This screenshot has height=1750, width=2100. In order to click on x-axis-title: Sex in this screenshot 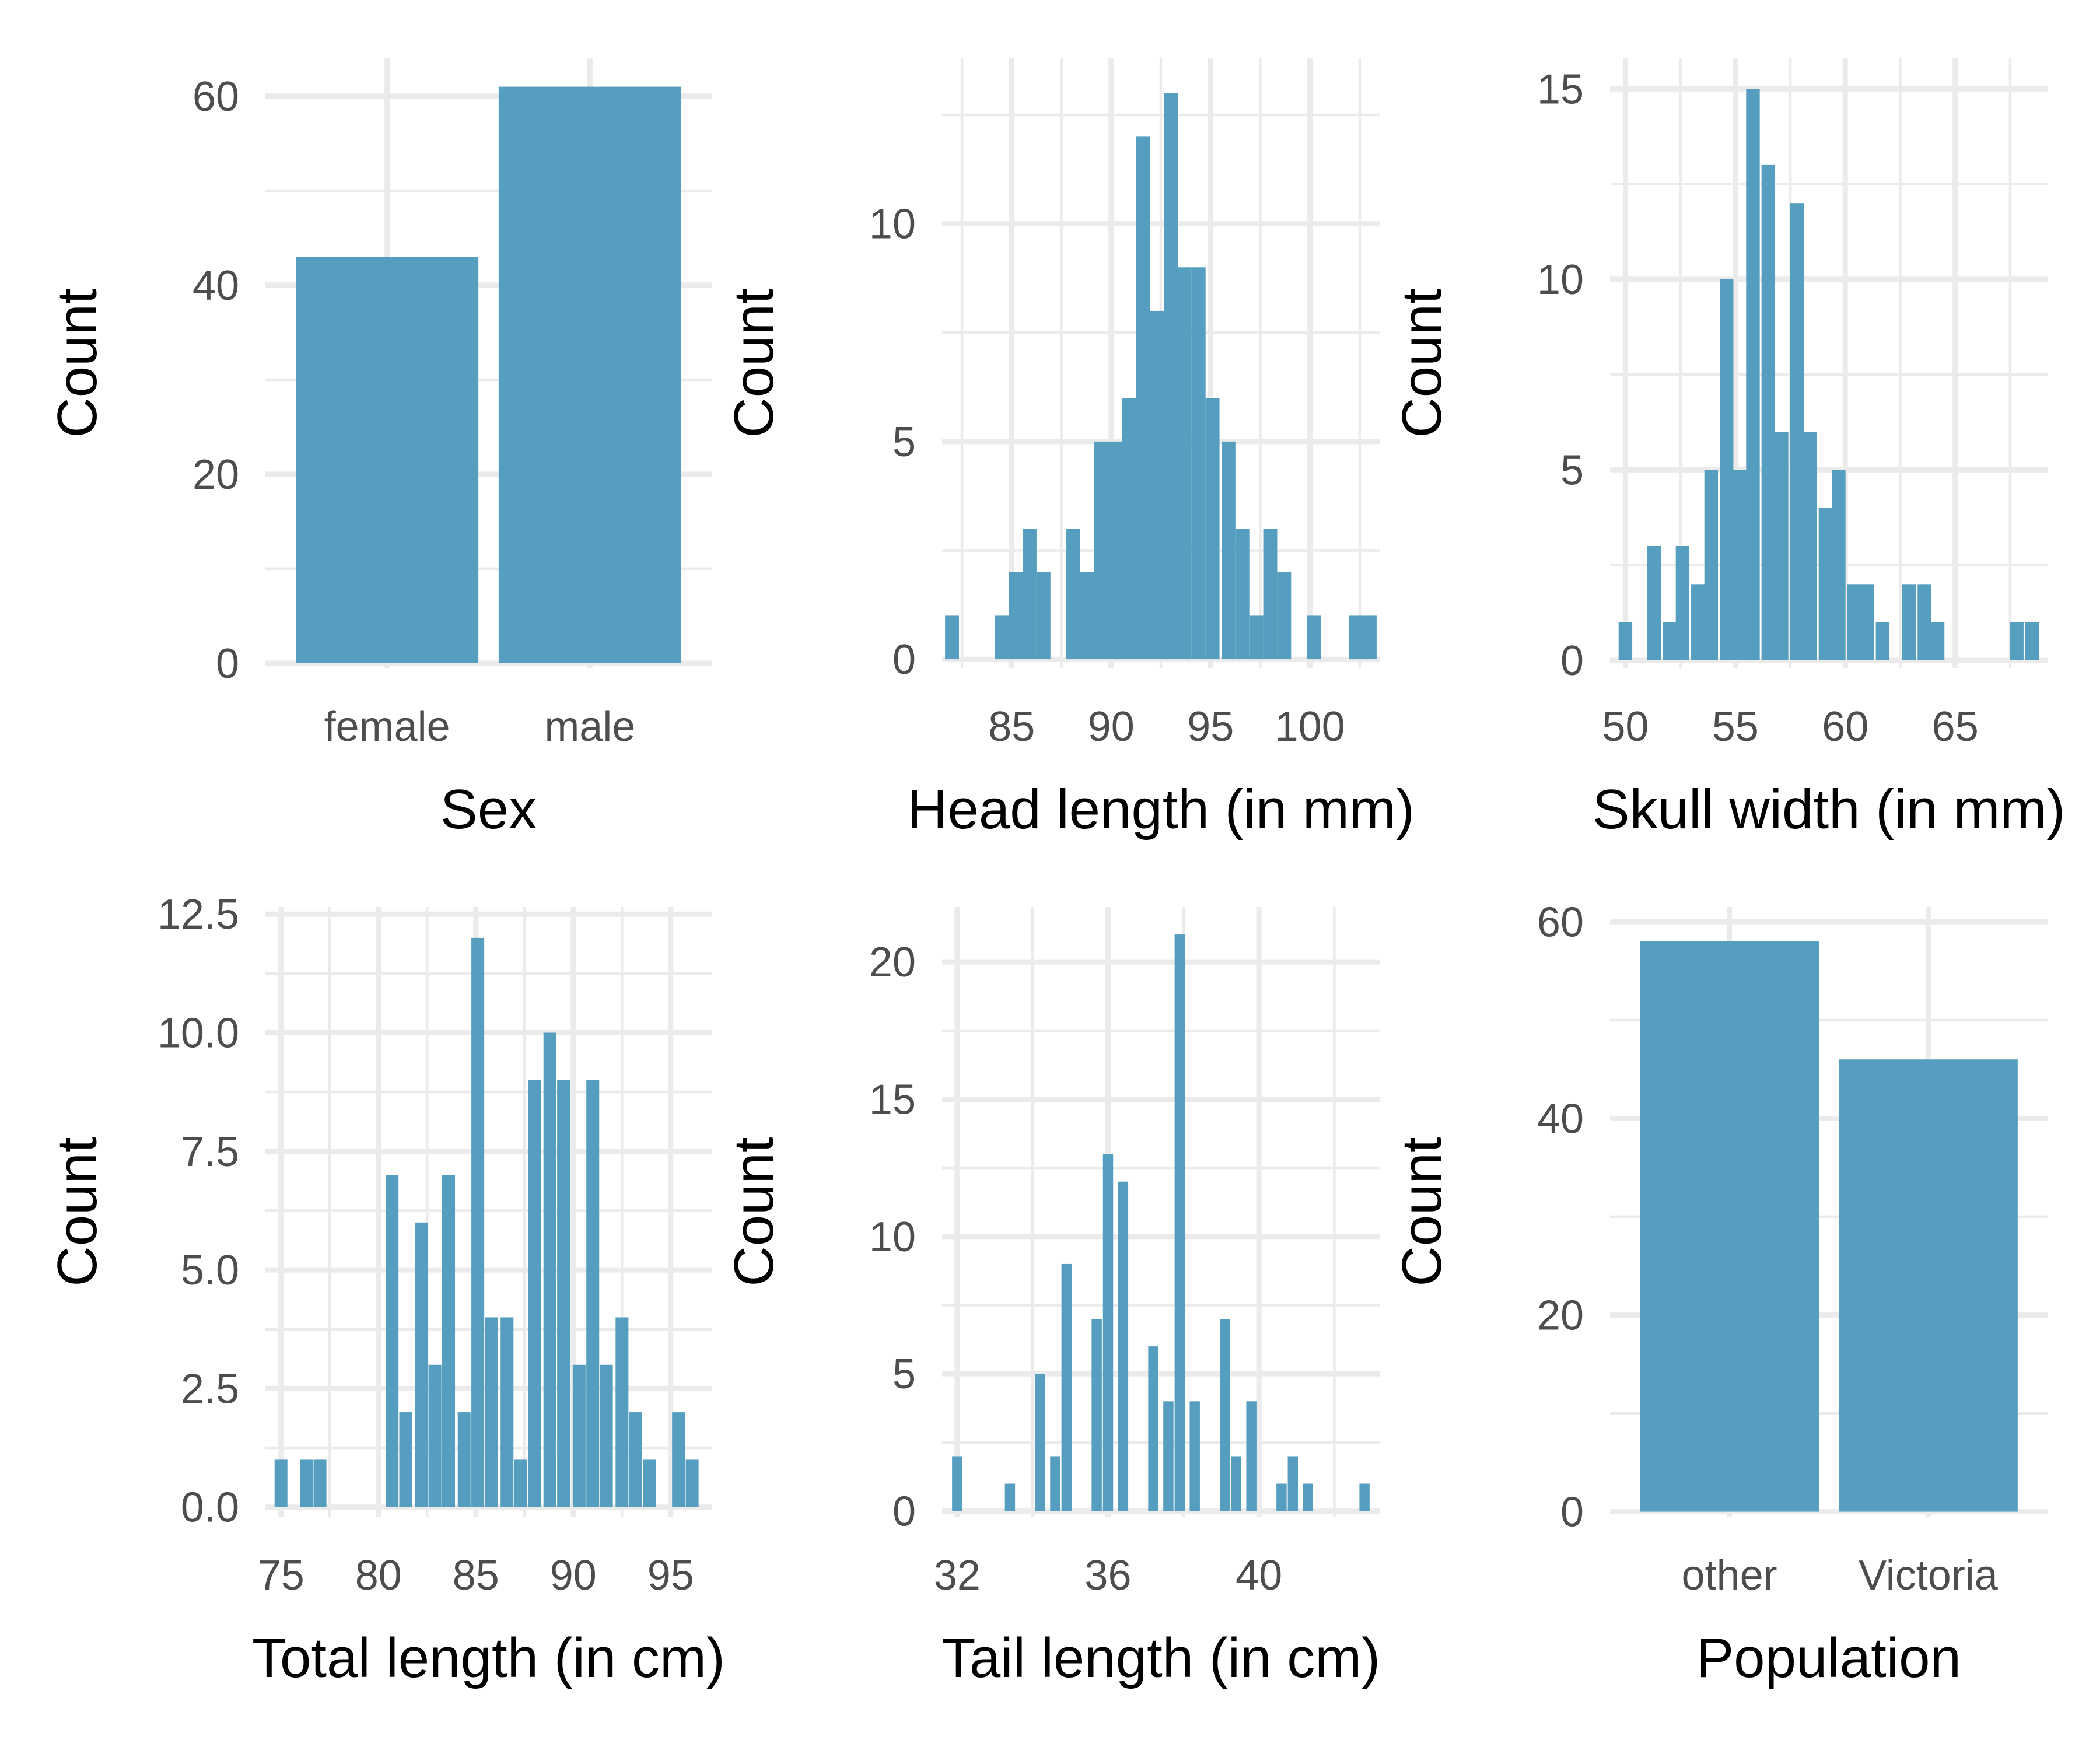, I will do `click(488, 809)`.